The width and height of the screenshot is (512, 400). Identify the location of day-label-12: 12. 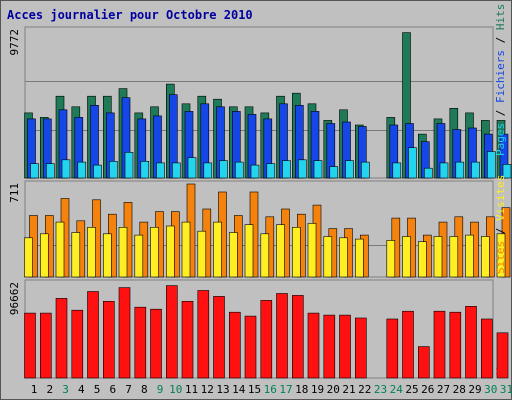
(207, 389).